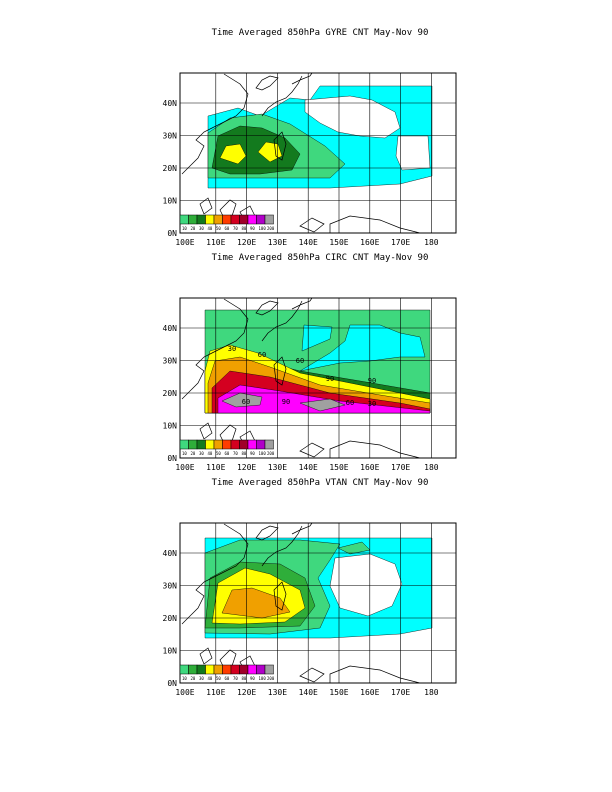 The height and width of the screenshot is (792, 612). What do you see at coordinates (271, 678) in the screenshot?
I see `colorbar-label: 200` at bounding box center [271, 678].